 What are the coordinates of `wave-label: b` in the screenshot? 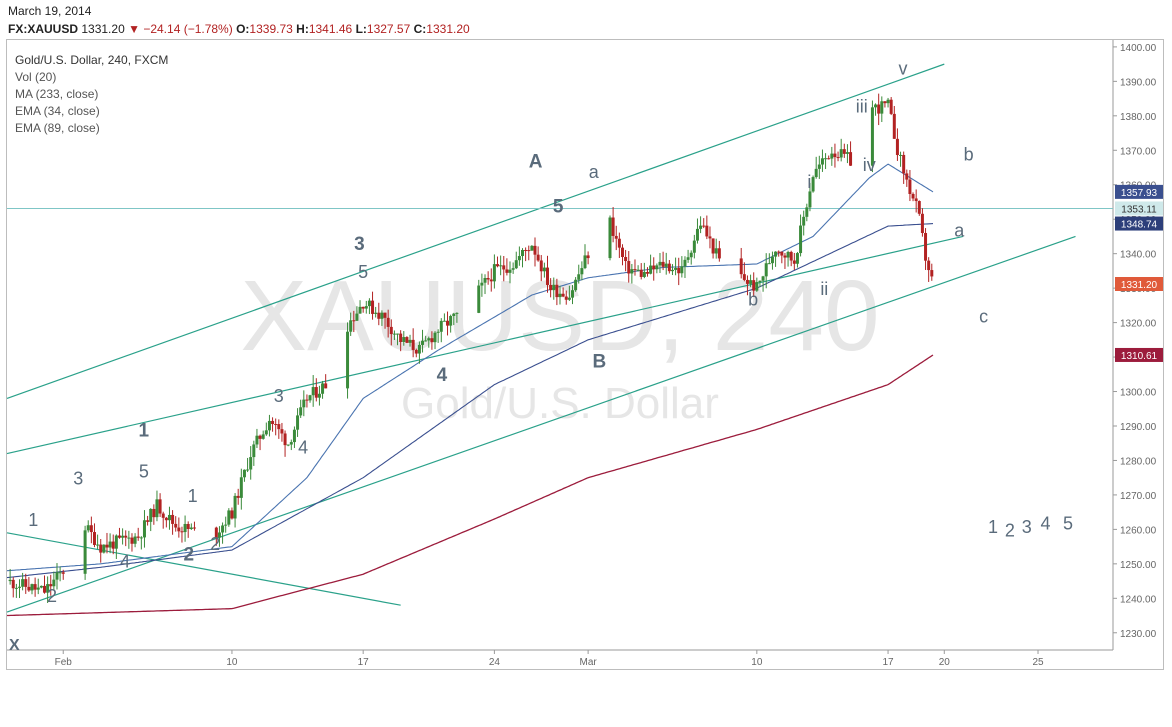 It's located at (969, 155).